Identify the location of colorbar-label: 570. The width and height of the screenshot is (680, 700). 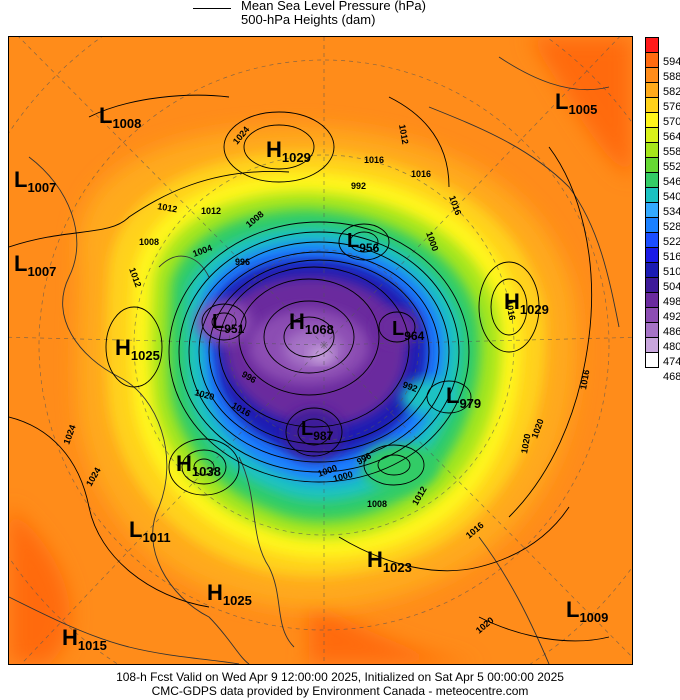
(671, 122).